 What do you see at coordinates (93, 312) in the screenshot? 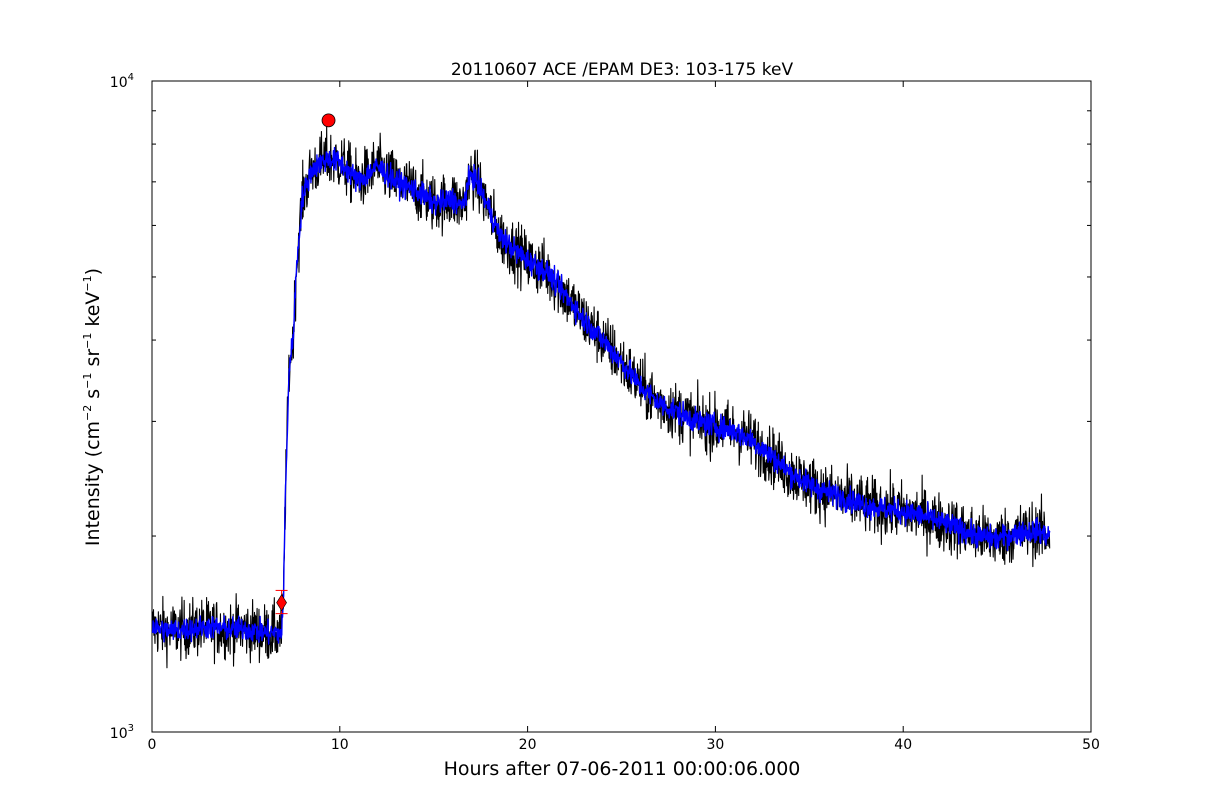
I see `y-axis-label-mid3: keV` at bounding box center [93, 312].